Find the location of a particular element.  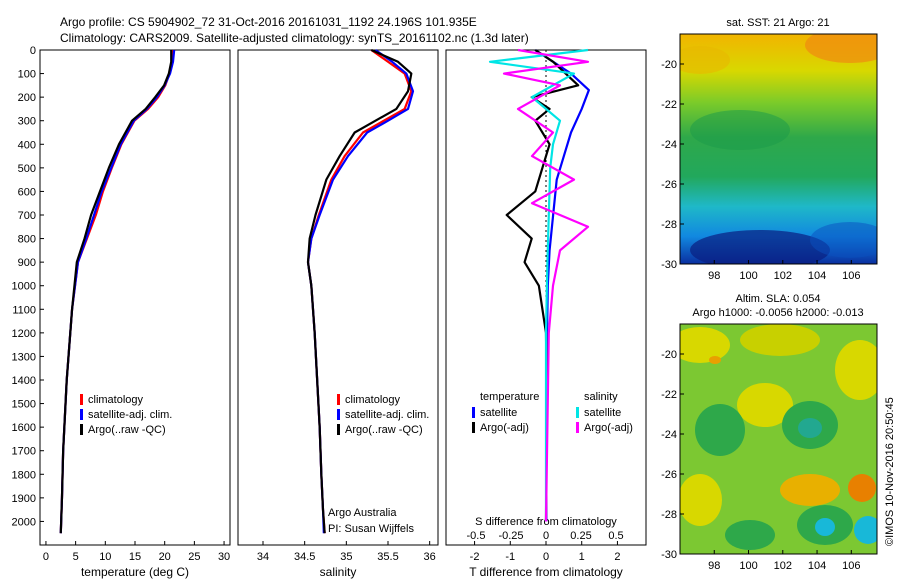

y-tick-label: 400 is located at coordinates (27, 145).